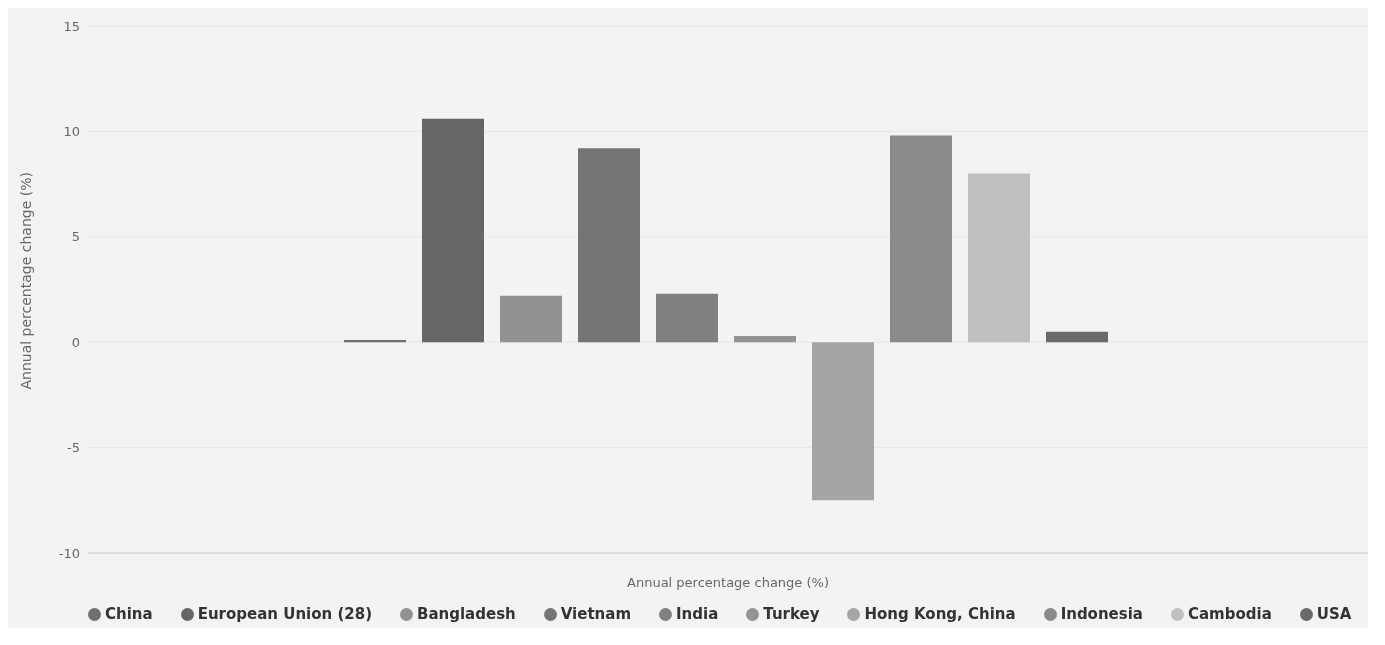 This screenshot has height=645, width=1385. Describe the element at coordinates (284, 614) in the screenshot. I see `legend-label: European Union (28)` at that location.